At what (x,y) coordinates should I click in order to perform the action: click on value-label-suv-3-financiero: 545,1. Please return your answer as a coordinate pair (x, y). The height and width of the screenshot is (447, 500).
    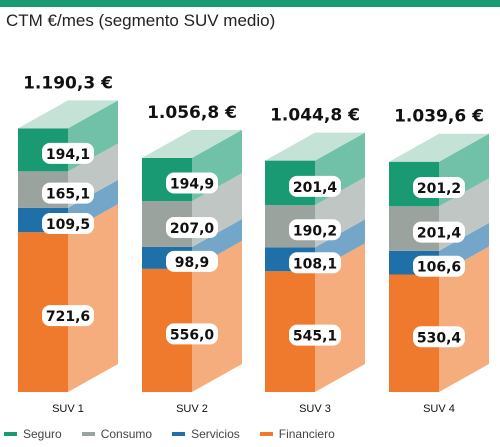
    Looking at the image, I should click on (315, 337).